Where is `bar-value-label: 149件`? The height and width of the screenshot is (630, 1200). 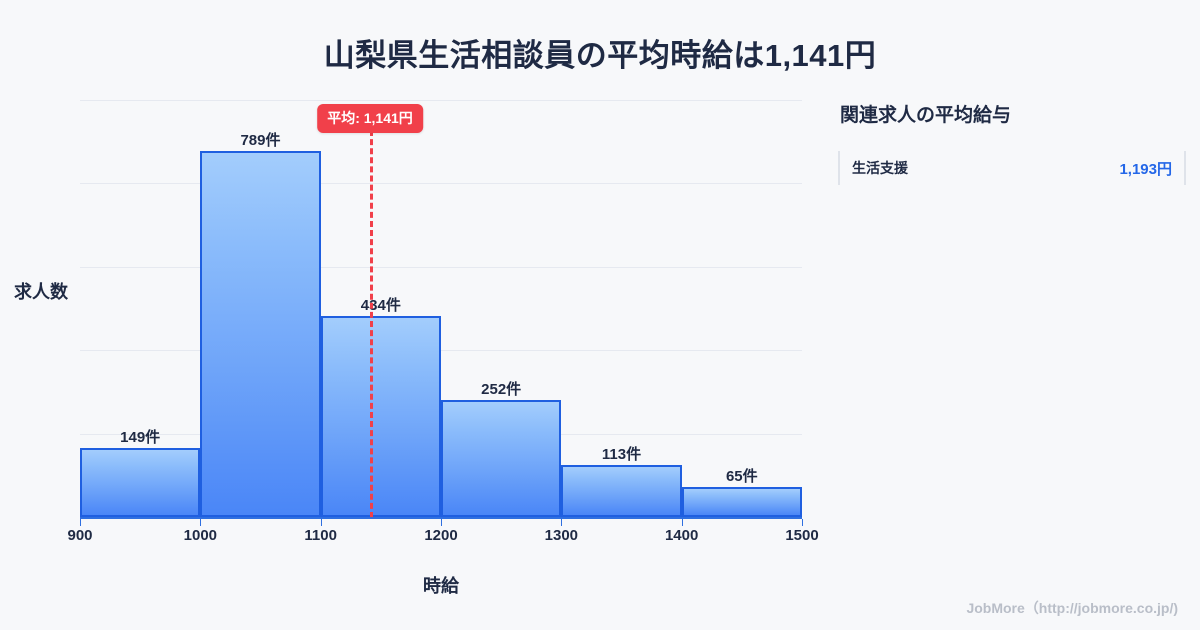
bar-value-label: 149件 is located at coordinates (140, 437).